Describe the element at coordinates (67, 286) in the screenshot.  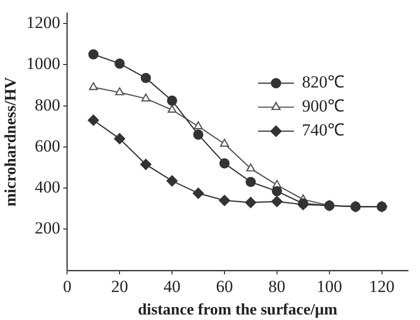
I see `x-tick-label: 0` at that location.